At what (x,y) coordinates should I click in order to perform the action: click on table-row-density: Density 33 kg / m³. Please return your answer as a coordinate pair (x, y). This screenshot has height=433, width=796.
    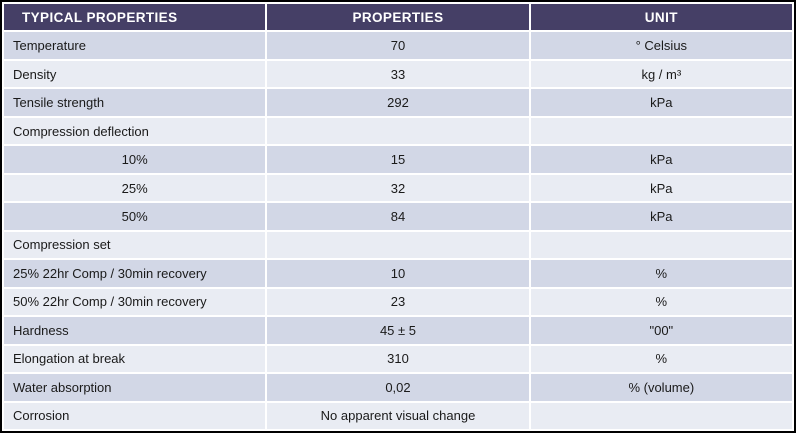
    Looking at the image, I should click on (398, 74).